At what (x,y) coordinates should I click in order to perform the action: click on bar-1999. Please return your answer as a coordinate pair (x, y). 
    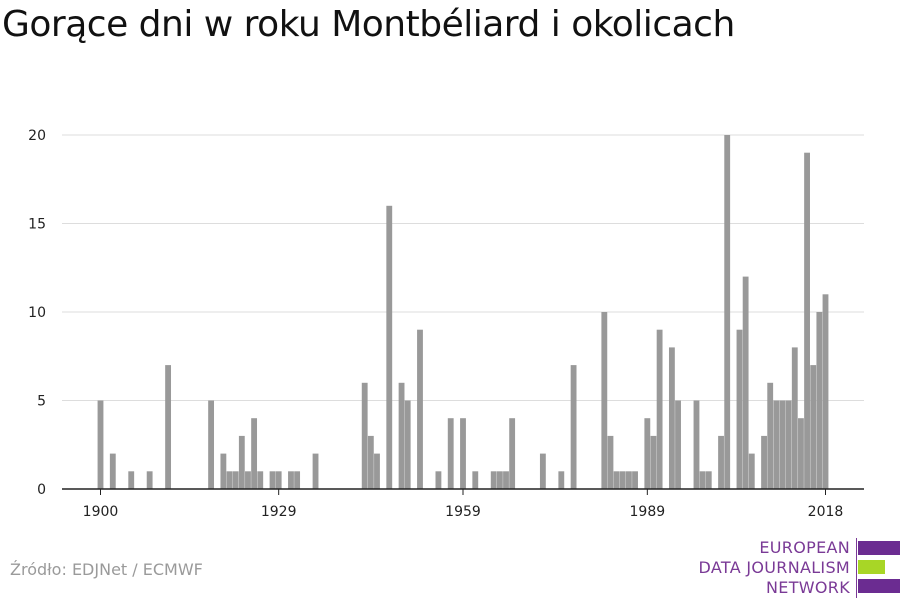
    Looking at the image, I should click on (708, 480).